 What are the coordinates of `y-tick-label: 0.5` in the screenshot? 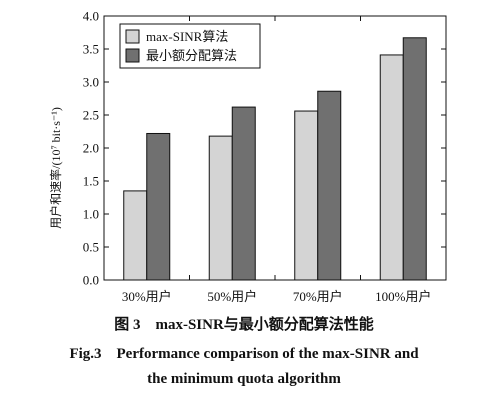 It's located at (91, 247).